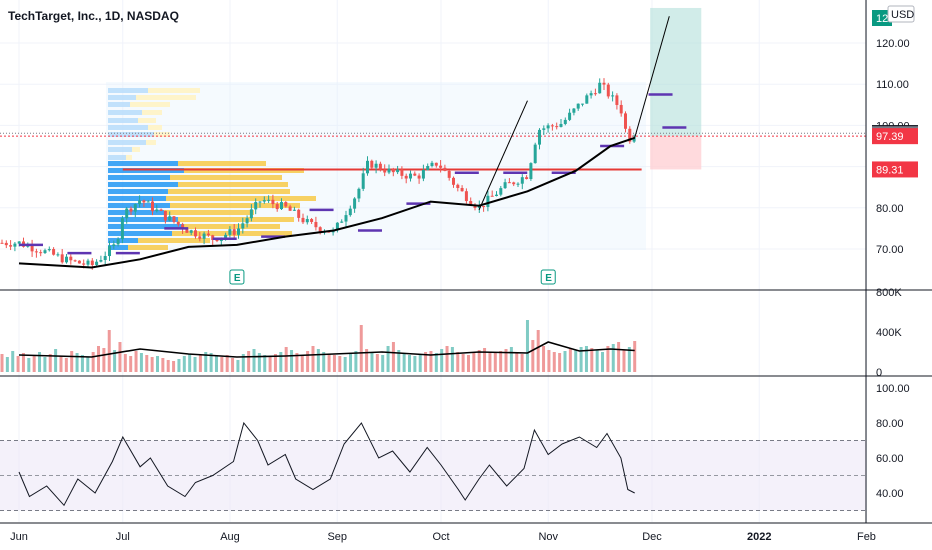 The image size is (932, 550). What do you see at coordinates (895, 136) in the screenshot?
I see `price-tag-bg` at bounding box center [895, 136].